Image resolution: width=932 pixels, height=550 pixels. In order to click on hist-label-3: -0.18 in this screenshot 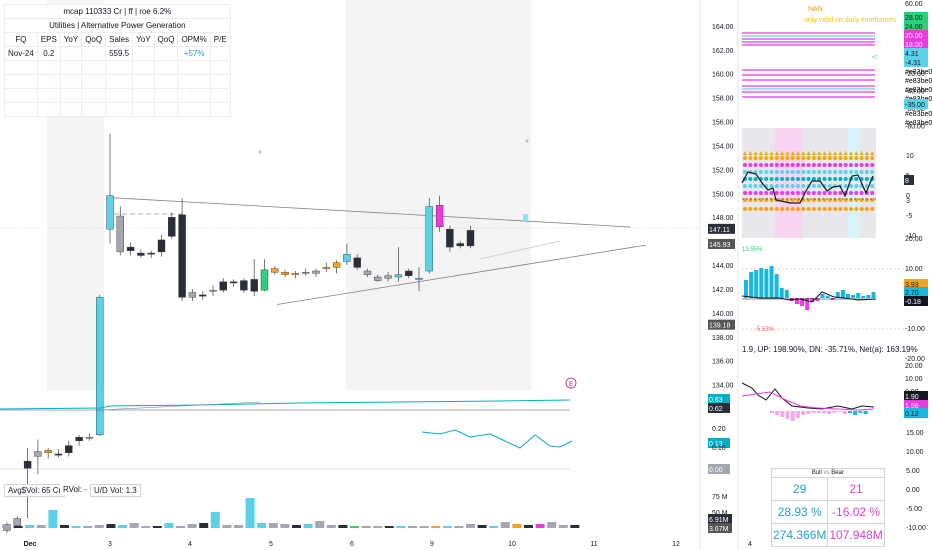, I will do `click(913, 302)`.